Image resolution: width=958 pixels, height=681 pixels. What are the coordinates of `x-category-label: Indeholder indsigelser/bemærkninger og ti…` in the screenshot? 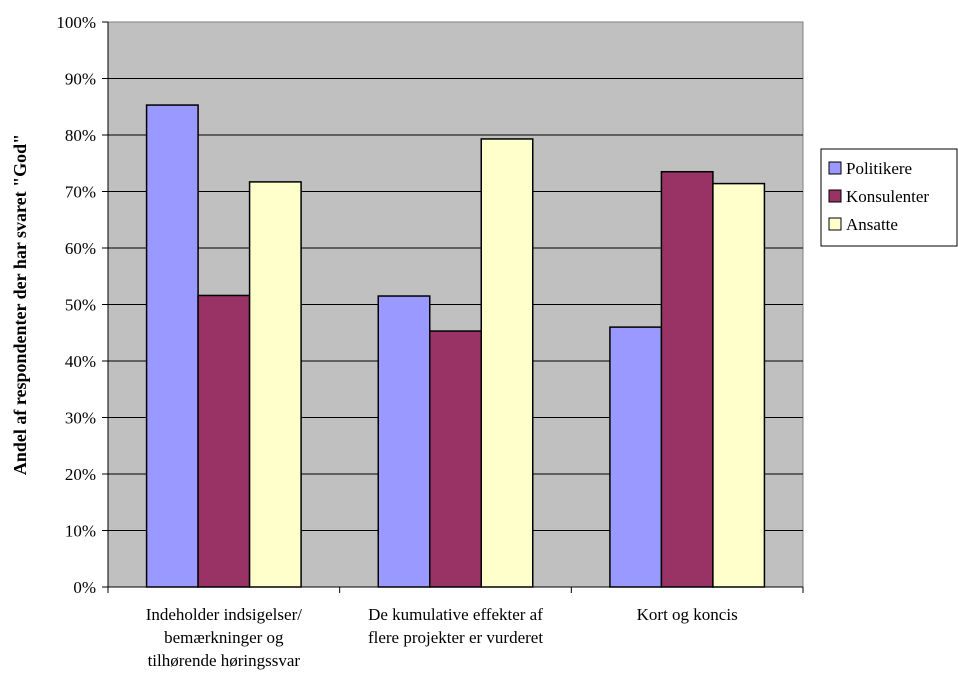 It's located at (224, 637).